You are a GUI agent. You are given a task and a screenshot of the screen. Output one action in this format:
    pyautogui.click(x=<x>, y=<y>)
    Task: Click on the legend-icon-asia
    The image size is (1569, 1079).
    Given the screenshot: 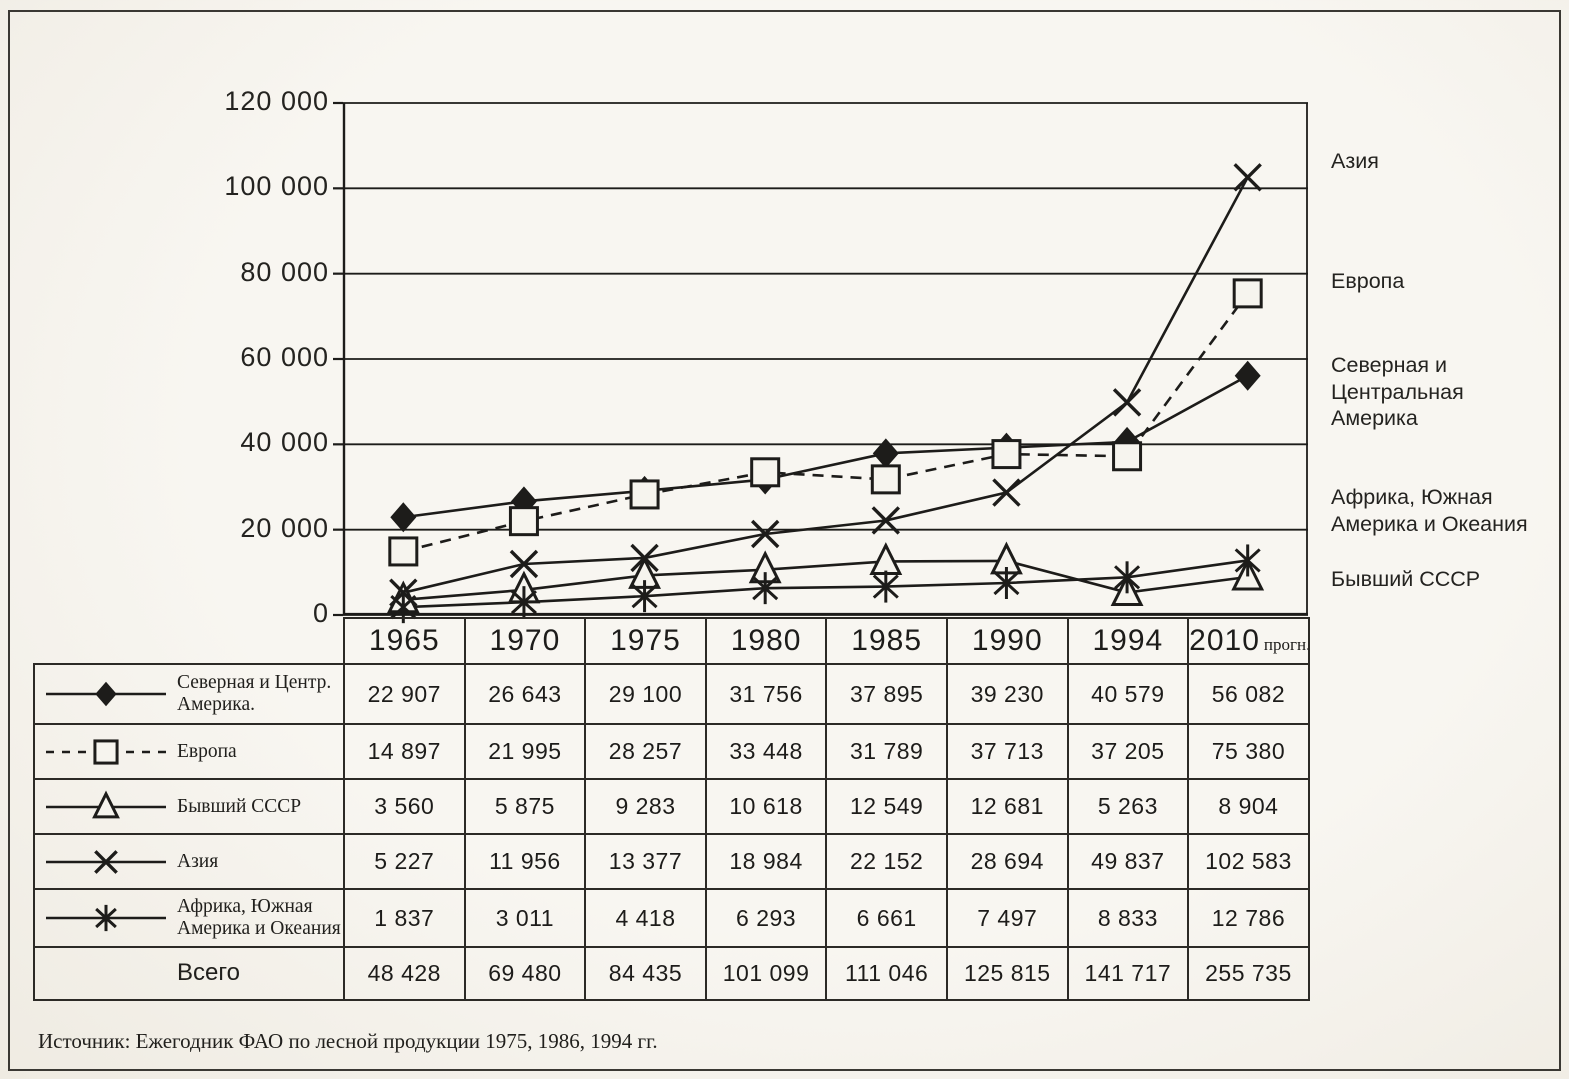 What is the action you would take?
    pyautogui.click(x=106, y=862)
    